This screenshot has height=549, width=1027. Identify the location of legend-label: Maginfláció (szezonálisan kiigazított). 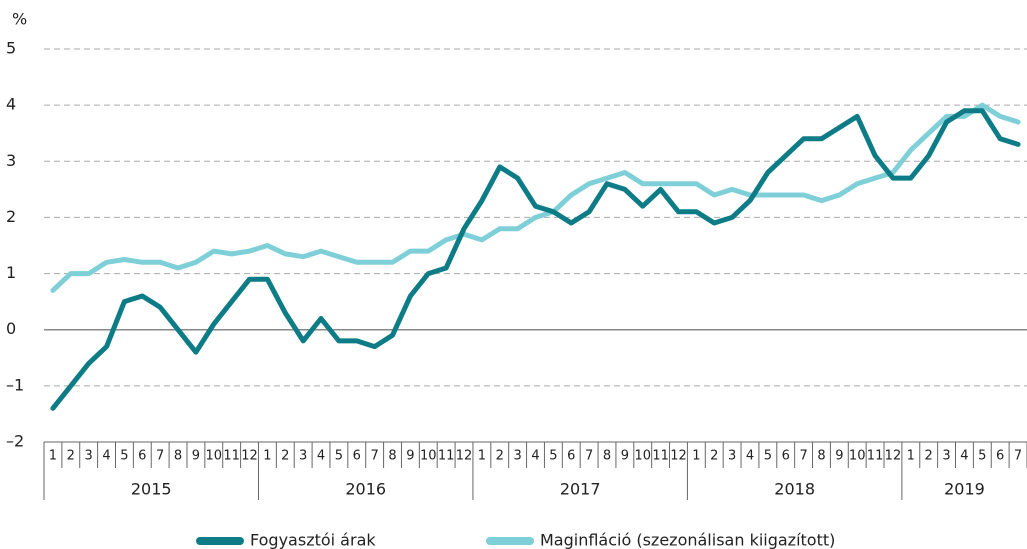
(687, 540).